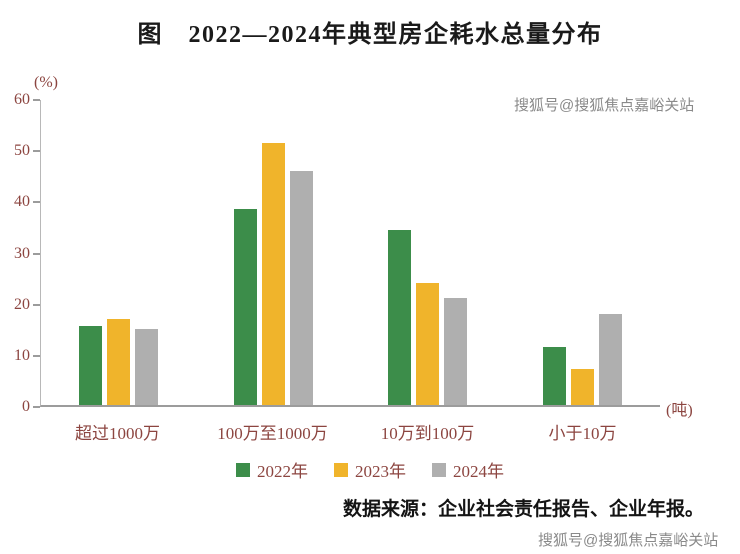 The image size is (740, 554). Describe the element at coordinates (380, 471) in the screenshot. I see `legend-label-2023年: 2023年` at that location.